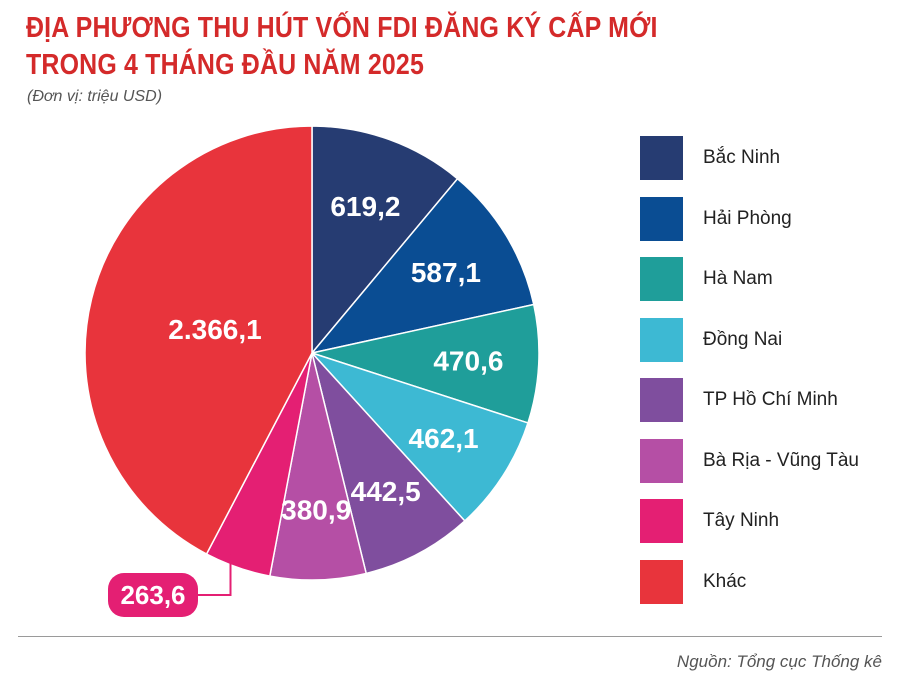  I want to click on data-label-tay-ninh: 263,6, so click(152, 595).